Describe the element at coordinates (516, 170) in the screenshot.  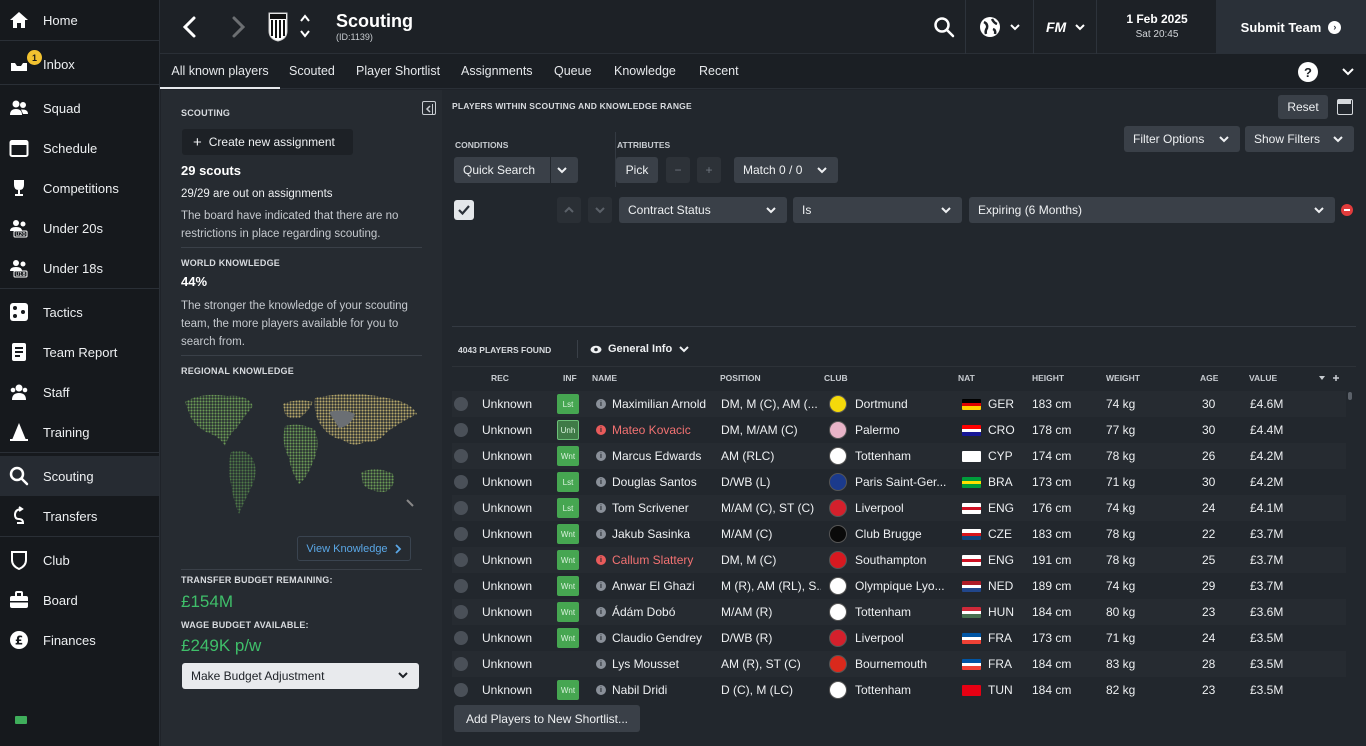
I see `quick-search-dropdown: Quick Search` at that location.